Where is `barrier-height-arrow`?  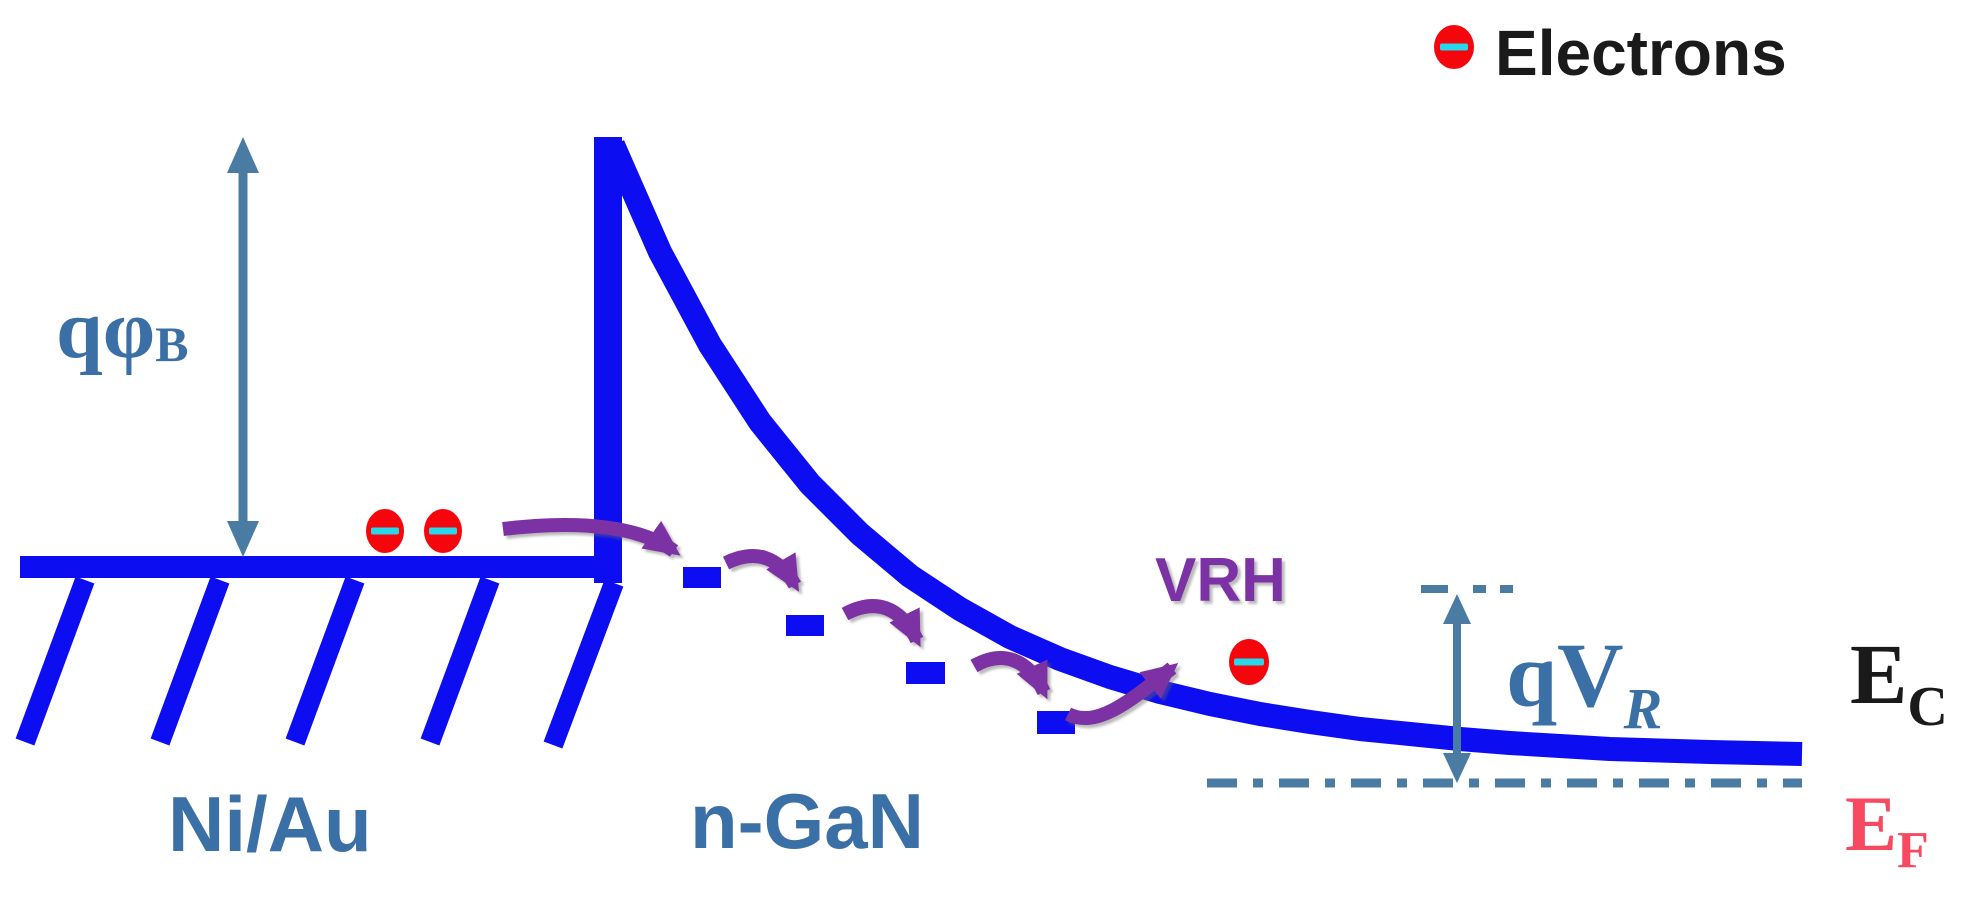
barrier-height-arrow is located at coordinates (243, 347).